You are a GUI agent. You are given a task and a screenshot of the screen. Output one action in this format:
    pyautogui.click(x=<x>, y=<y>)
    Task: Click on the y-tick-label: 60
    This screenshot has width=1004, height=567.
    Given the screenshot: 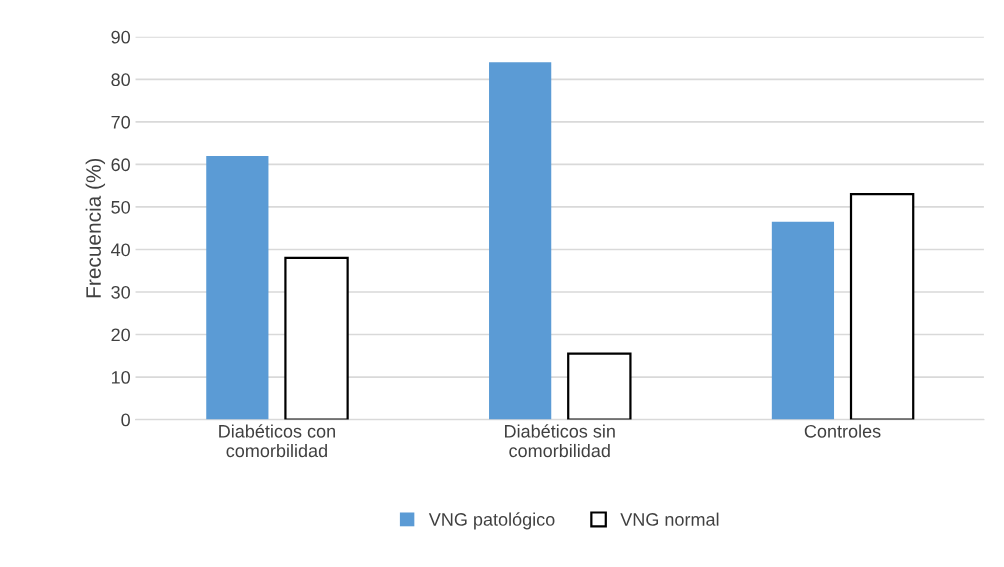 What is the action you would take?
    pyautogui.click(x=120, y=165)
    